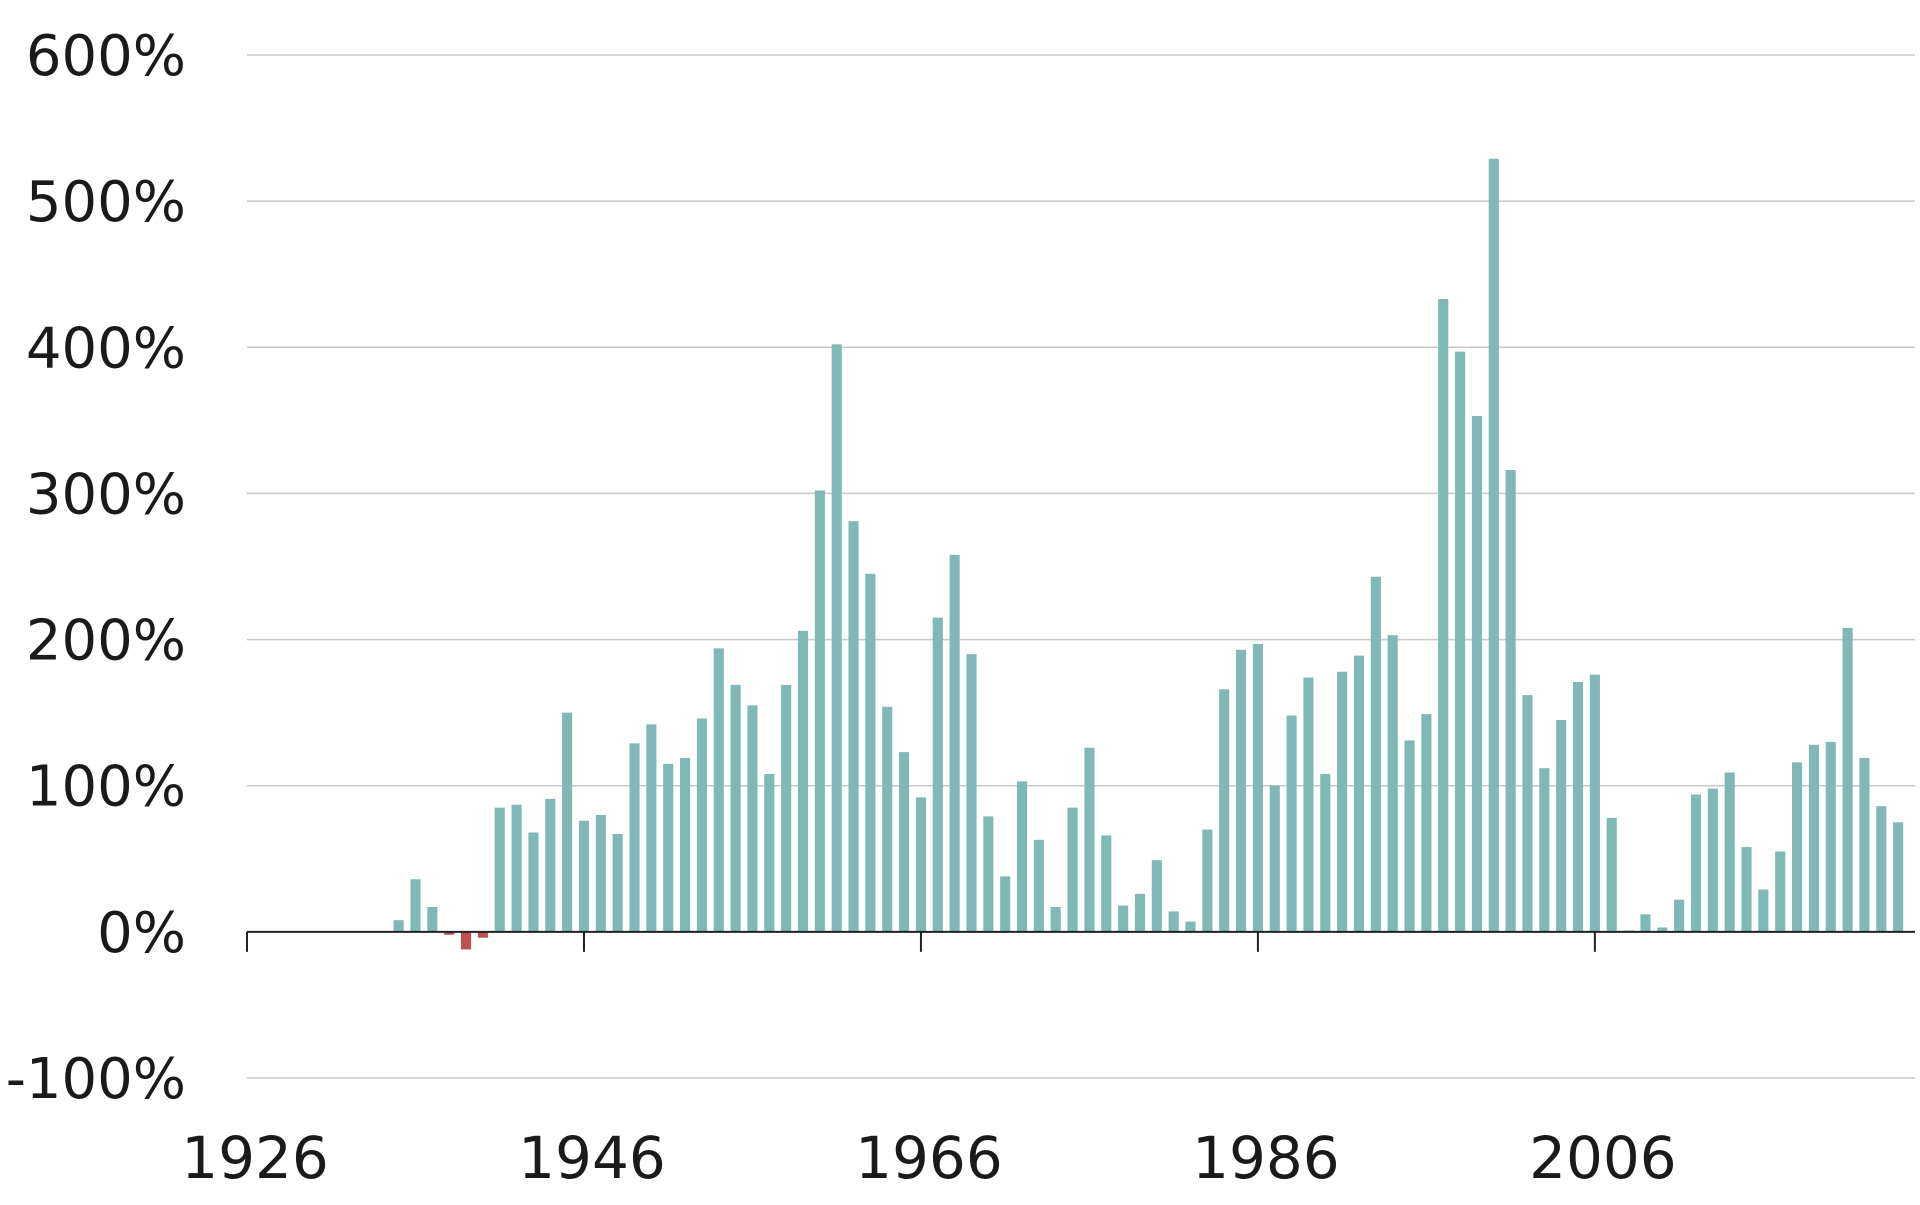 This screenshot has width=1920, height=1205. I want to click on bar-1940, so click(482, 934).